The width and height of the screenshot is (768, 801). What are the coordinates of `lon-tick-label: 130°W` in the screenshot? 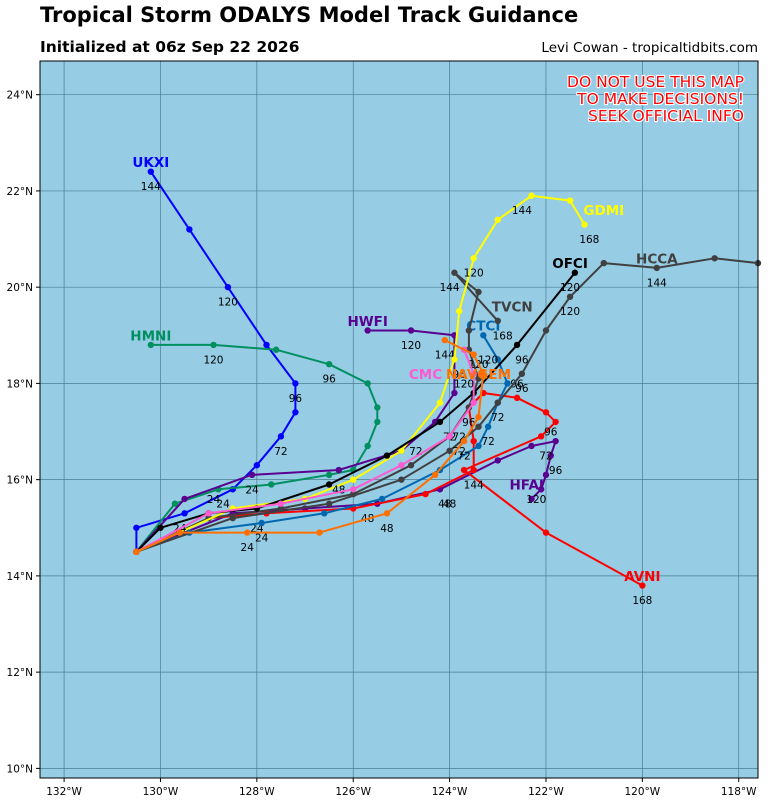 It's located at (161, 792).